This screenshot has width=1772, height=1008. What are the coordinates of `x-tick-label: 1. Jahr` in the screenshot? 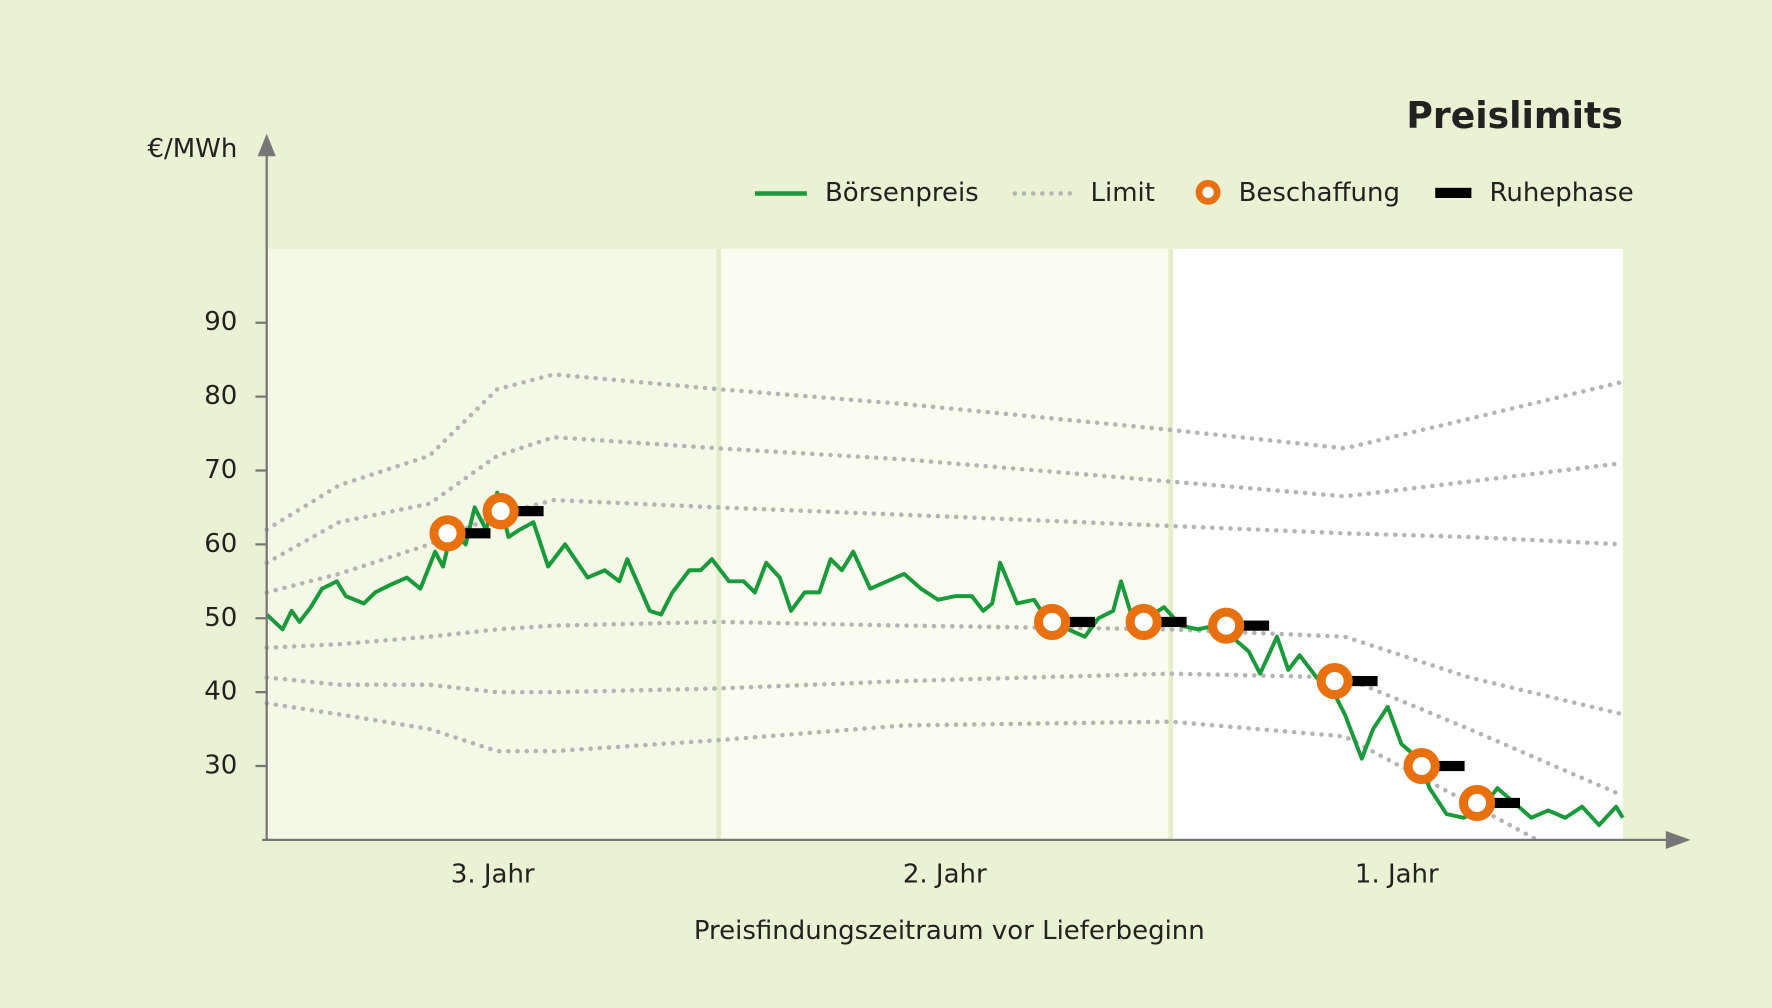 It's located at (1397, 874).